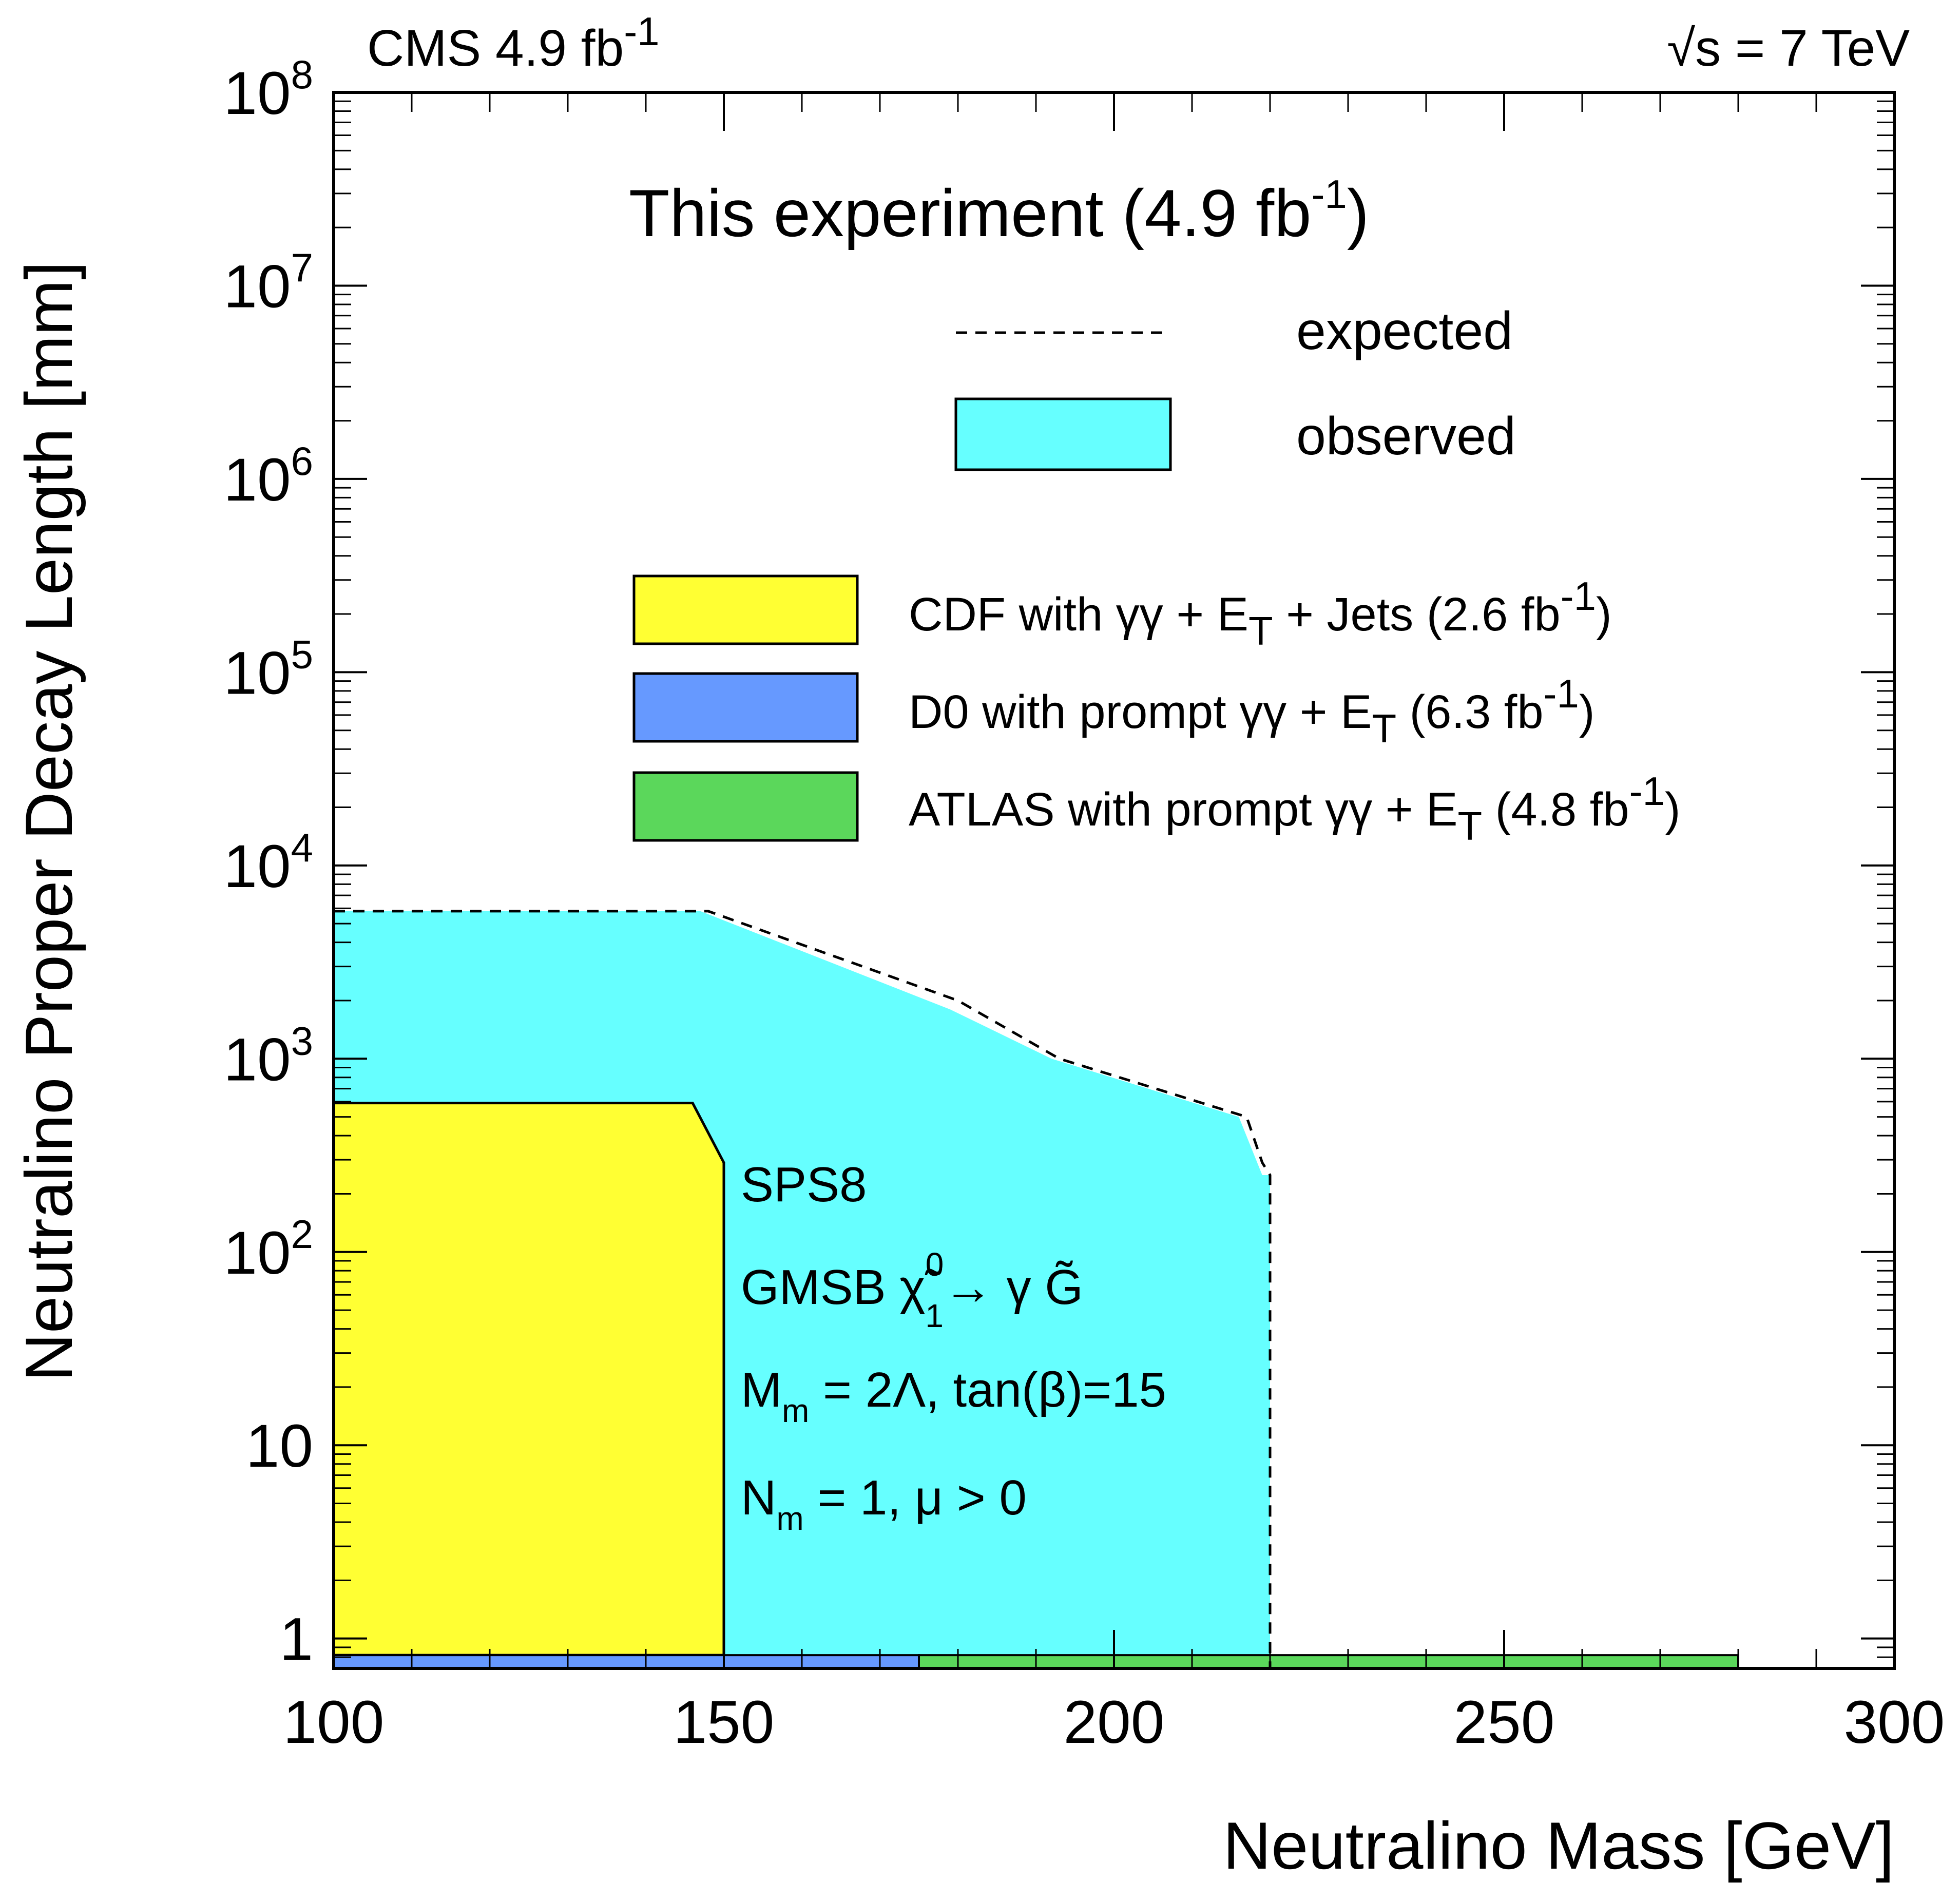 This screenshot has width=1960, height=1901. What do you see at coordinates (745, 806) in the screenshot?
I see `legend-swatch-atlas` at bounding box center [745, 806].